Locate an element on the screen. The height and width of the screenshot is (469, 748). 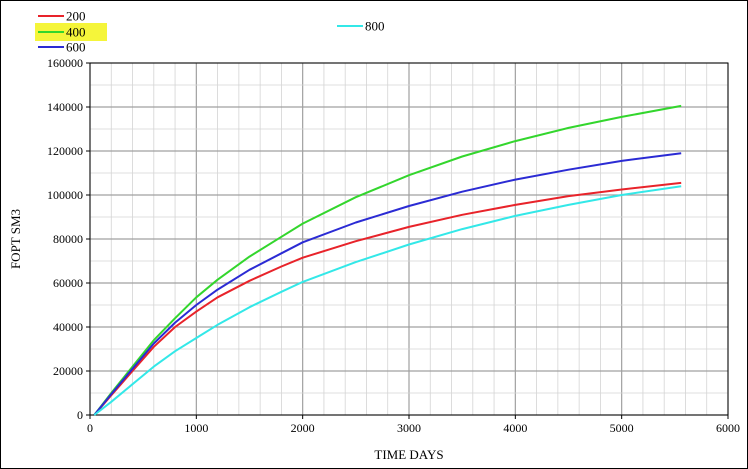
legend-label-800: 800 is located at coordinates (375, 26).